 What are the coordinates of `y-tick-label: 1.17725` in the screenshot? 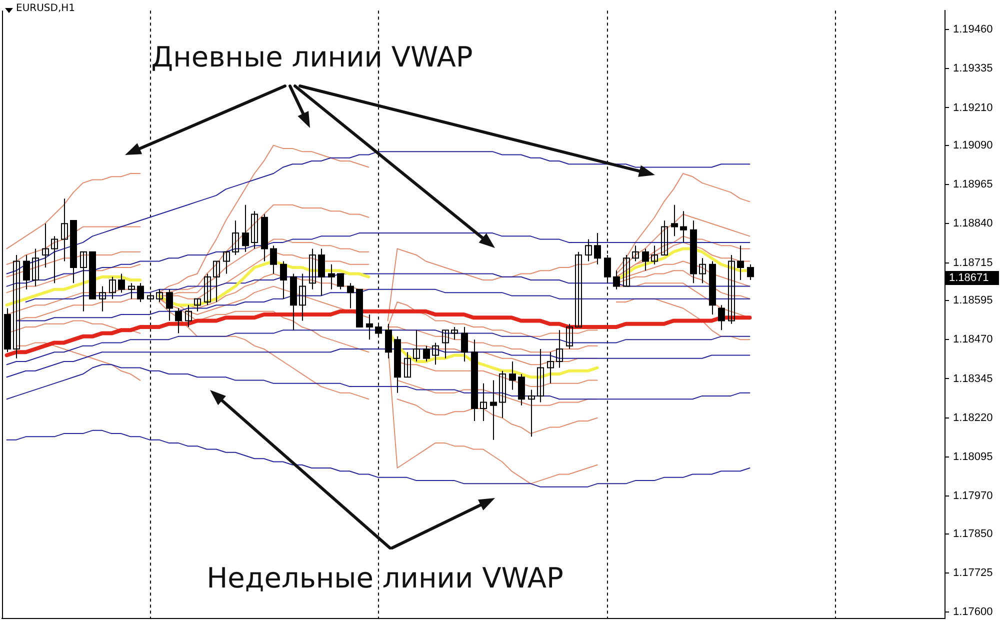 It's located at (973, 573).